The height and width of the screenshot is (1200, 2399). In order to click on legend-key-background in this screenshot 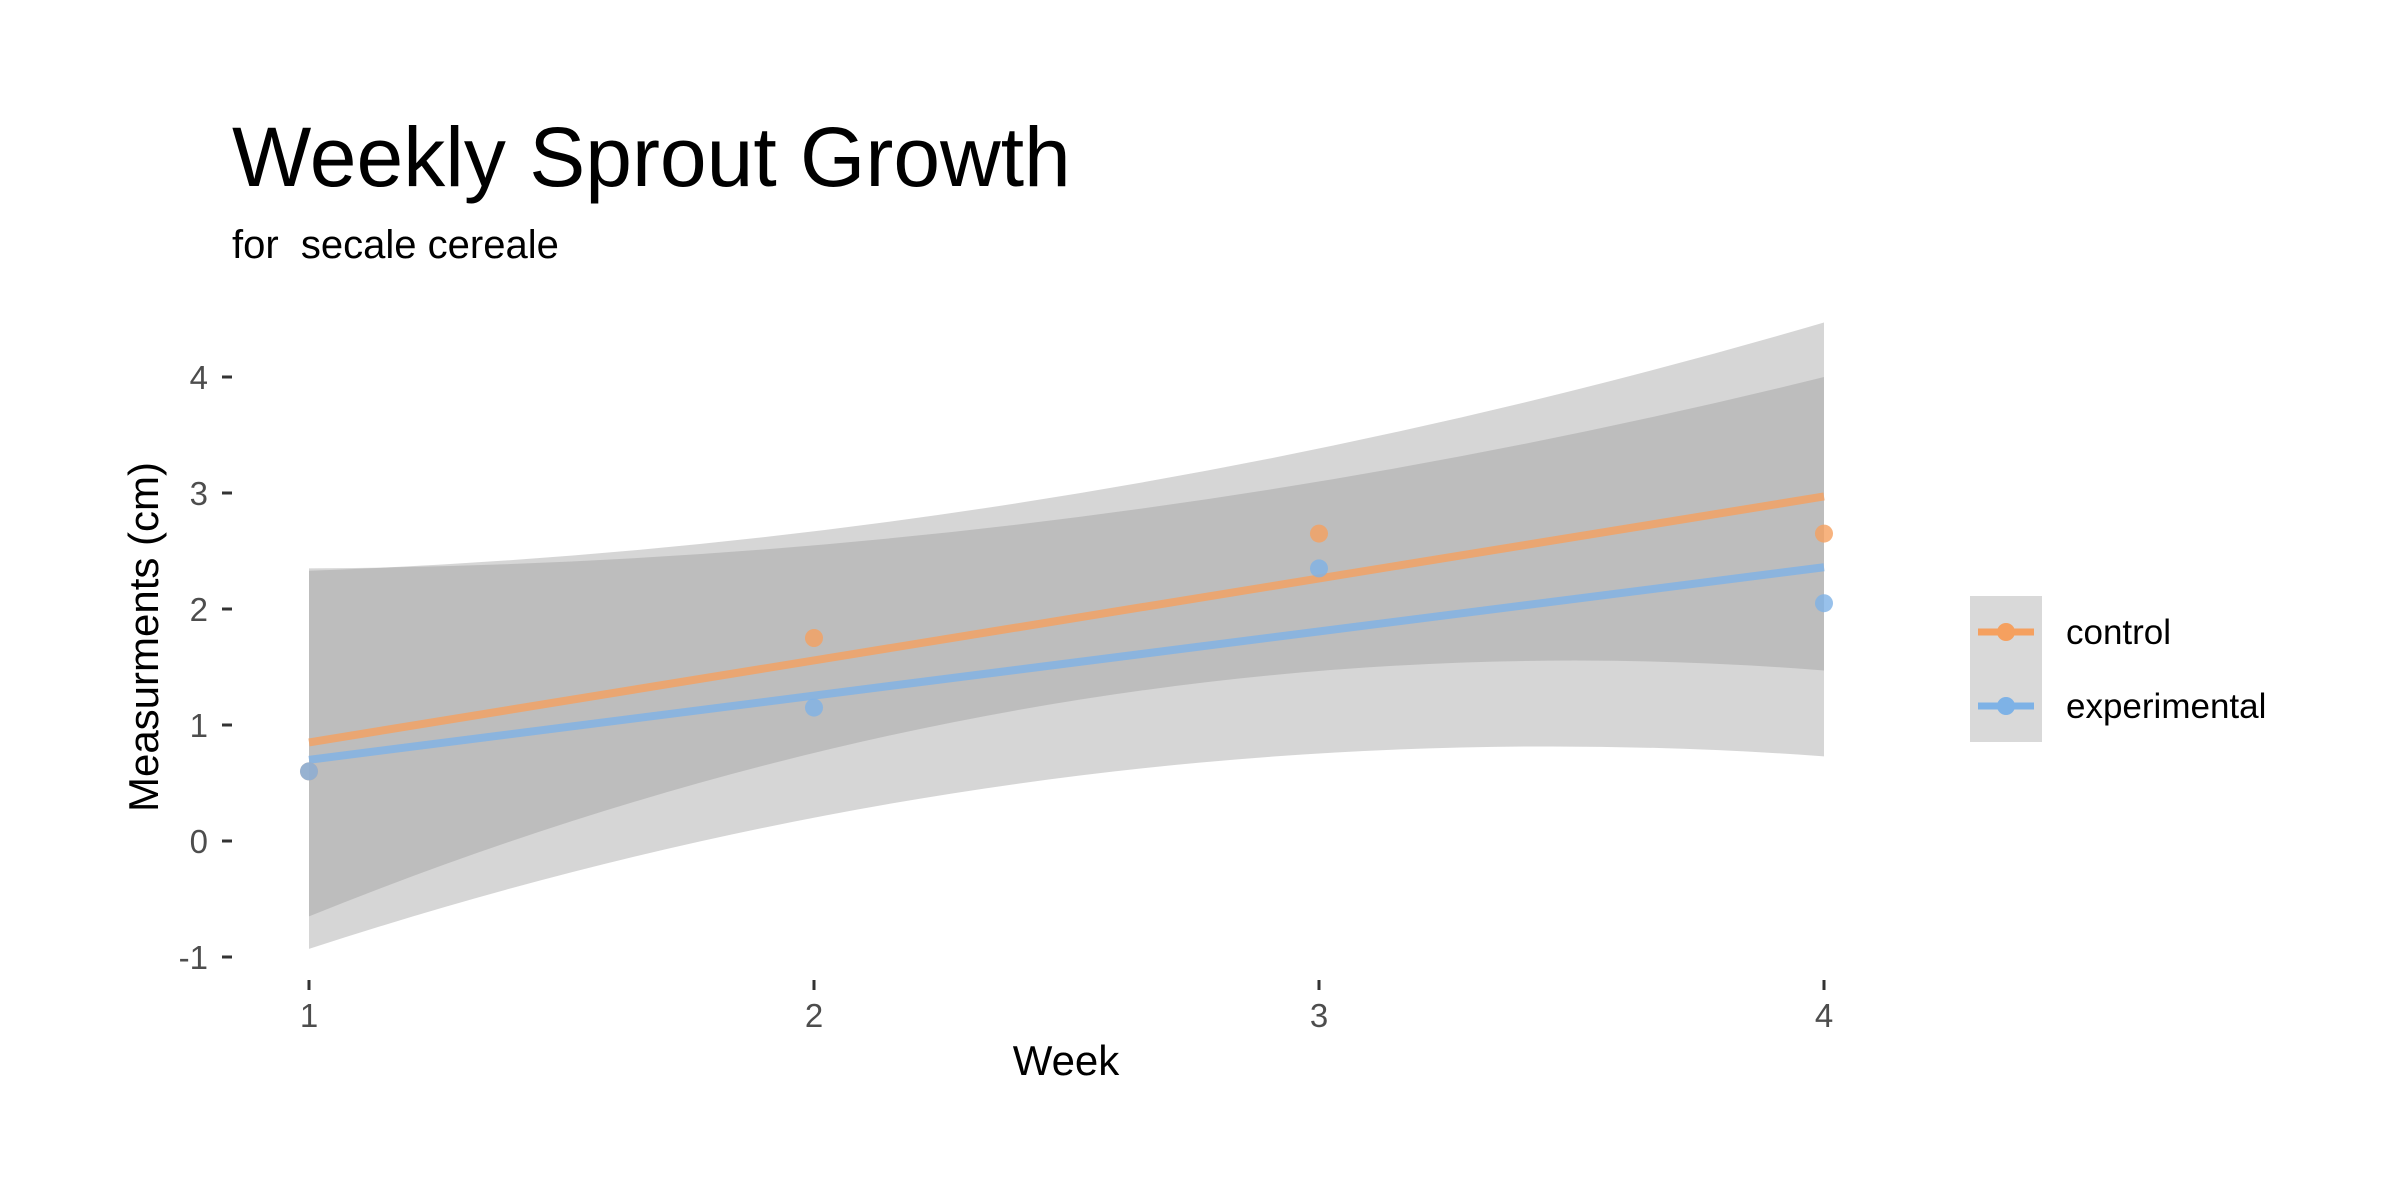, I will do `click(2006, 669)`.